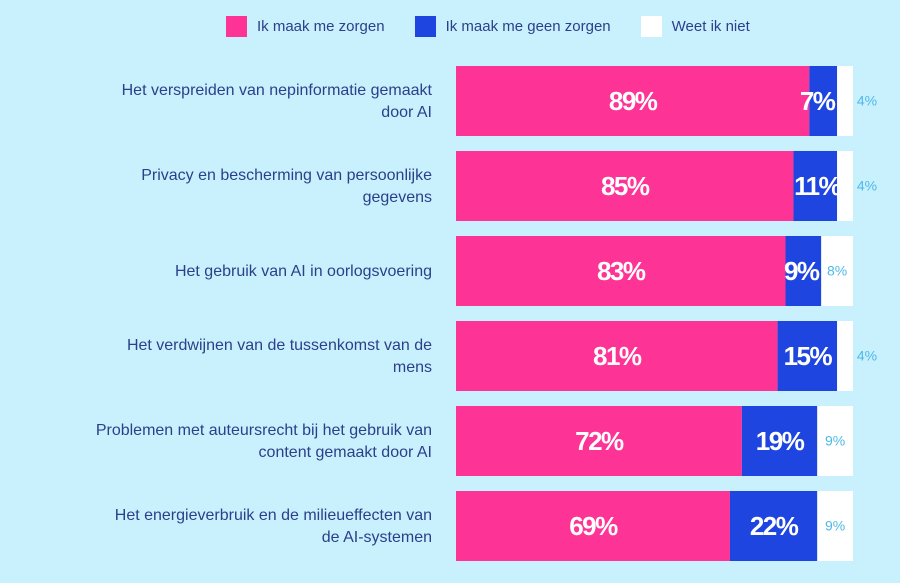 This screenshot has width=900, height=583. I want to click on legend-label: Weet ik niet, so click(710, 26).